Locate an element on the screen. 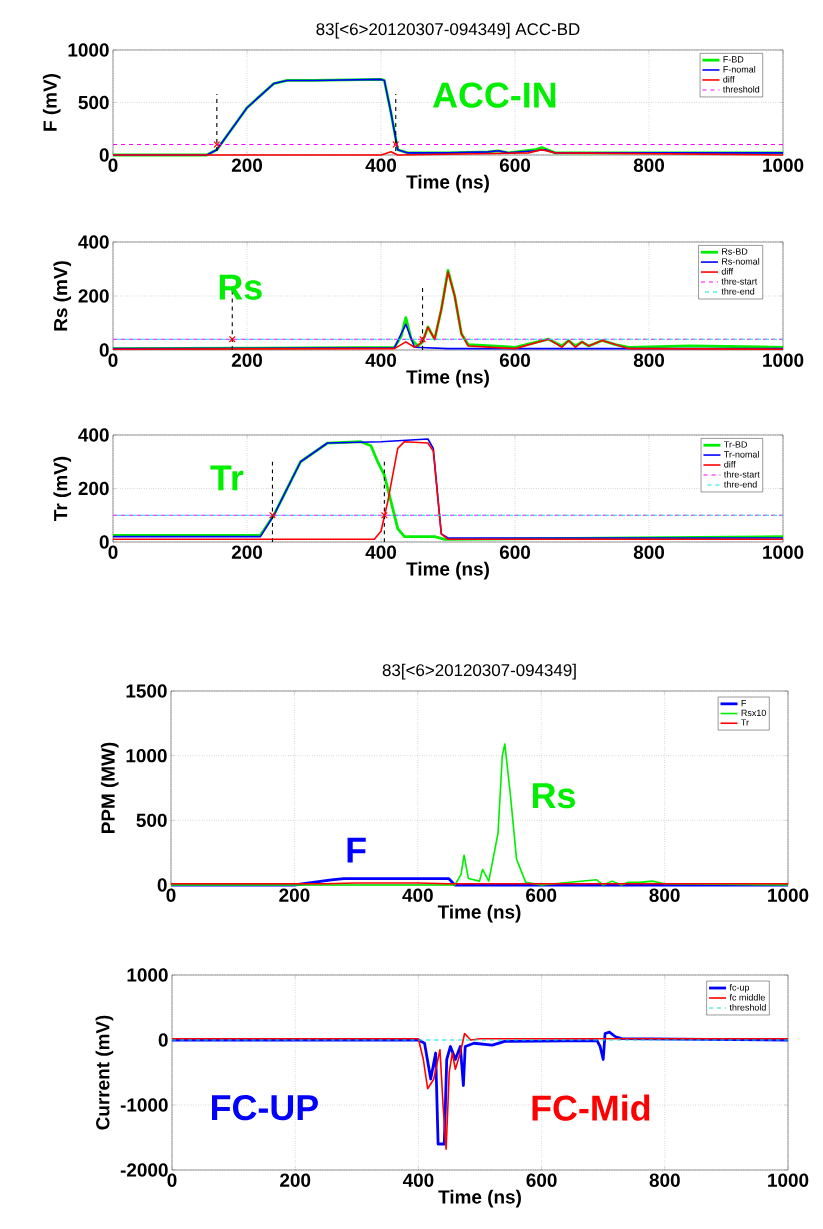 This screenshot has height=1229, width=823. legend-label: Rs-nomal is located at coordinates (741, 261).